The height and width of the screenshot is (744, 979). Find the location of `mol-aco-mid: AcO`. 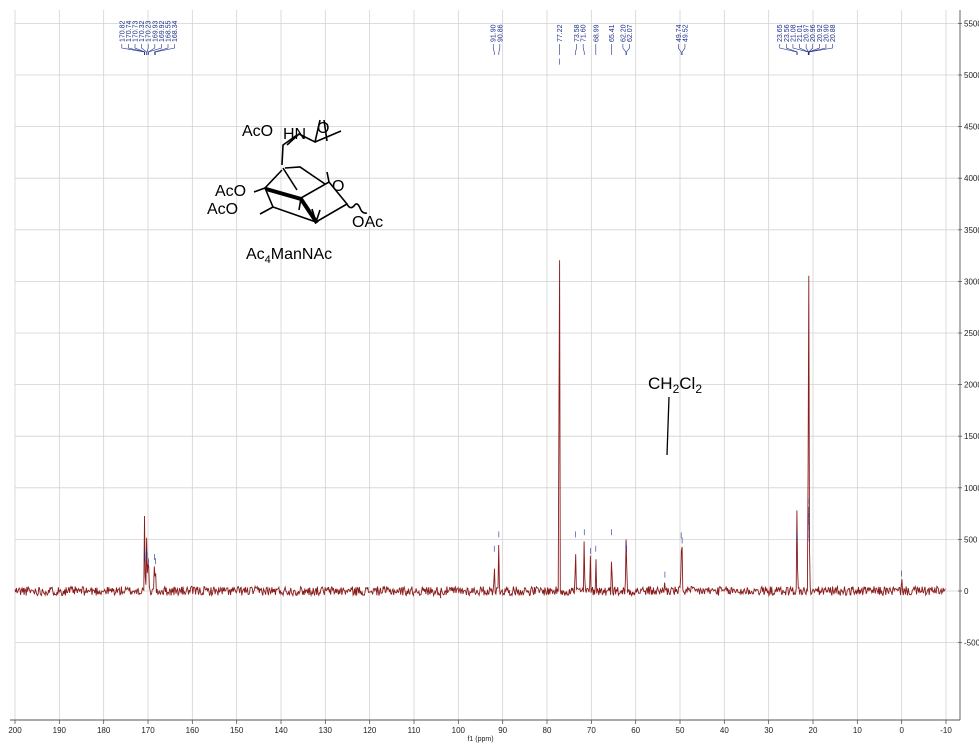

mol-aco-mid: AcO is located at coordinates (230, 191).